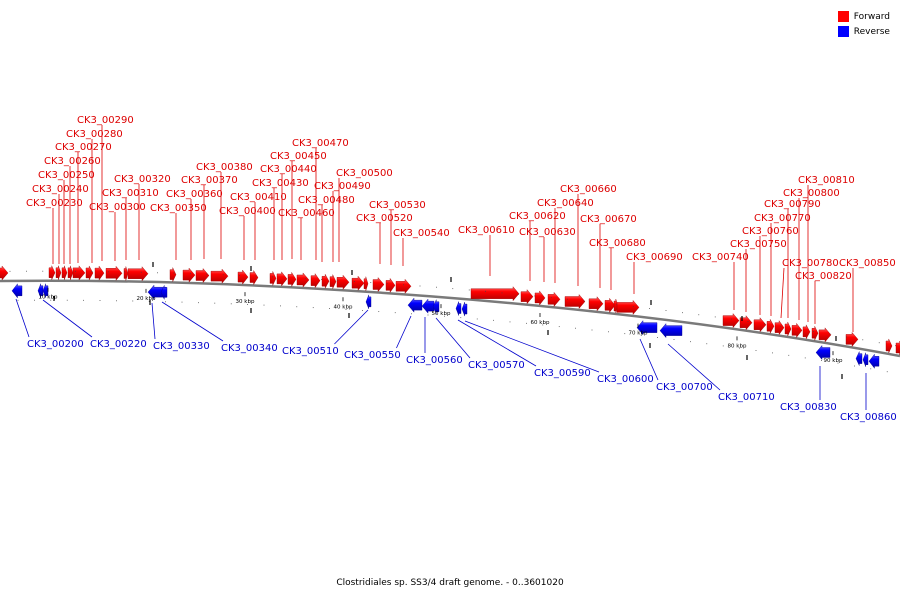 Image resolution: width=900 pixels, height=600 pixels. Describe the element at coordinates (224, 167) in the screenshot. I see `forward-gene-label: CK3_00380` at that location.